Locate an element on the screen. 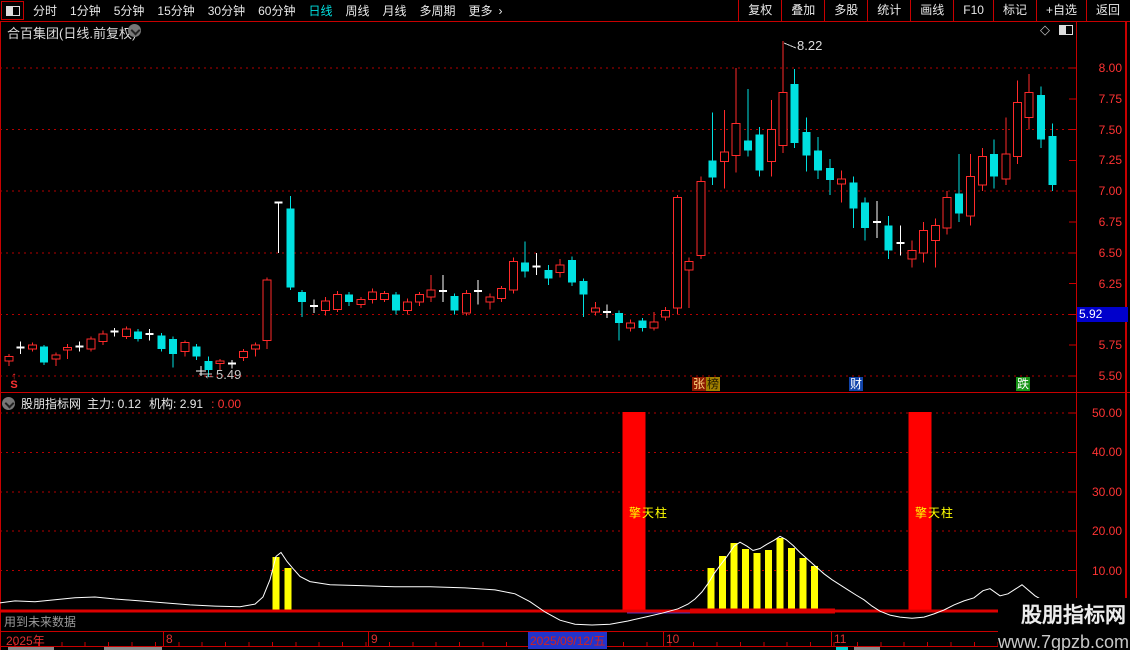  event-tag-char: 张 is located at coordinates (699, 384).